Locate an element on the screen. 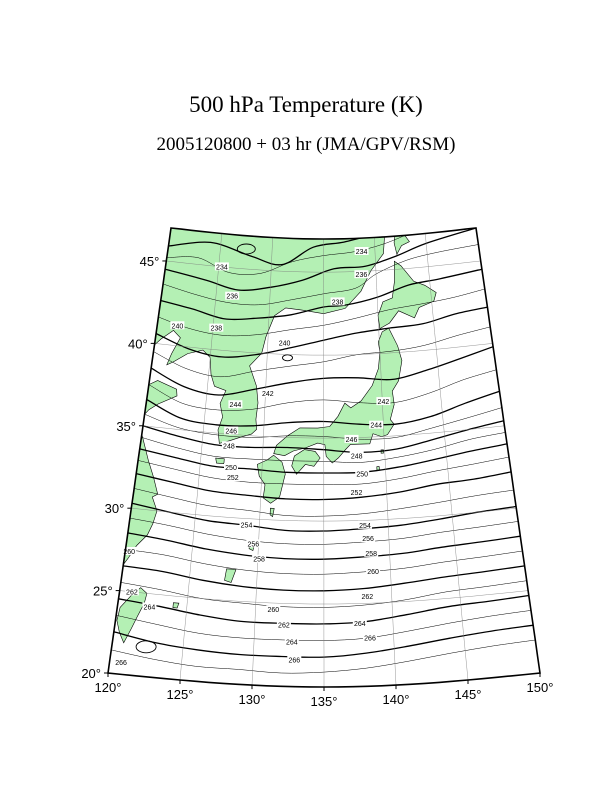  lon-tick-label: 120° is located at coordinates (108, 687).